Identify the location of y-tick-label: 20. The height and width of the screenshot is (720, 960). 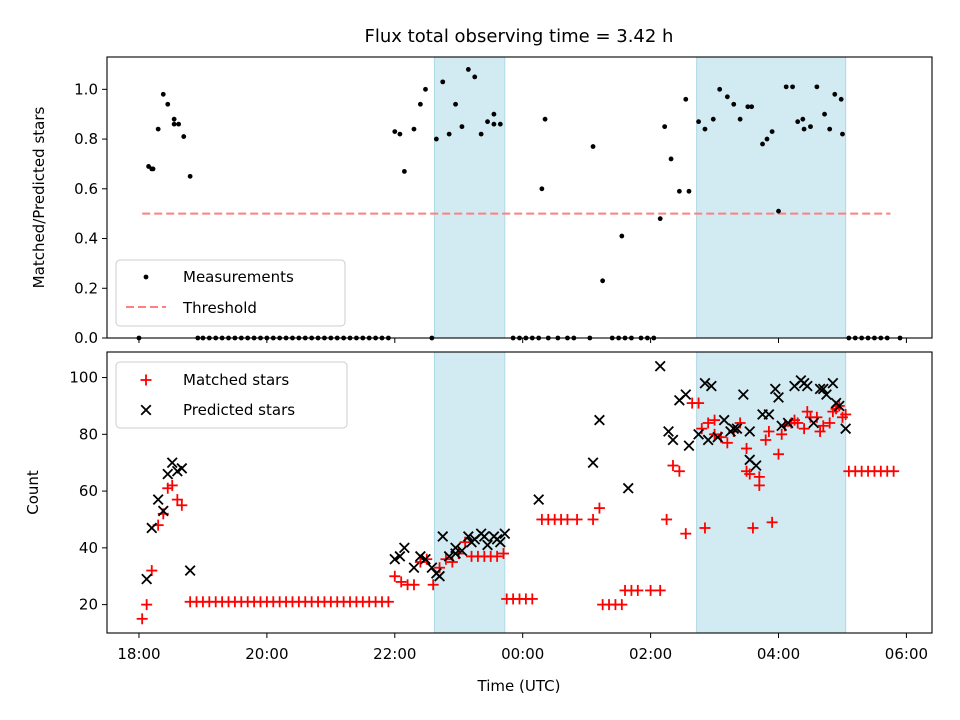
(88, 605).